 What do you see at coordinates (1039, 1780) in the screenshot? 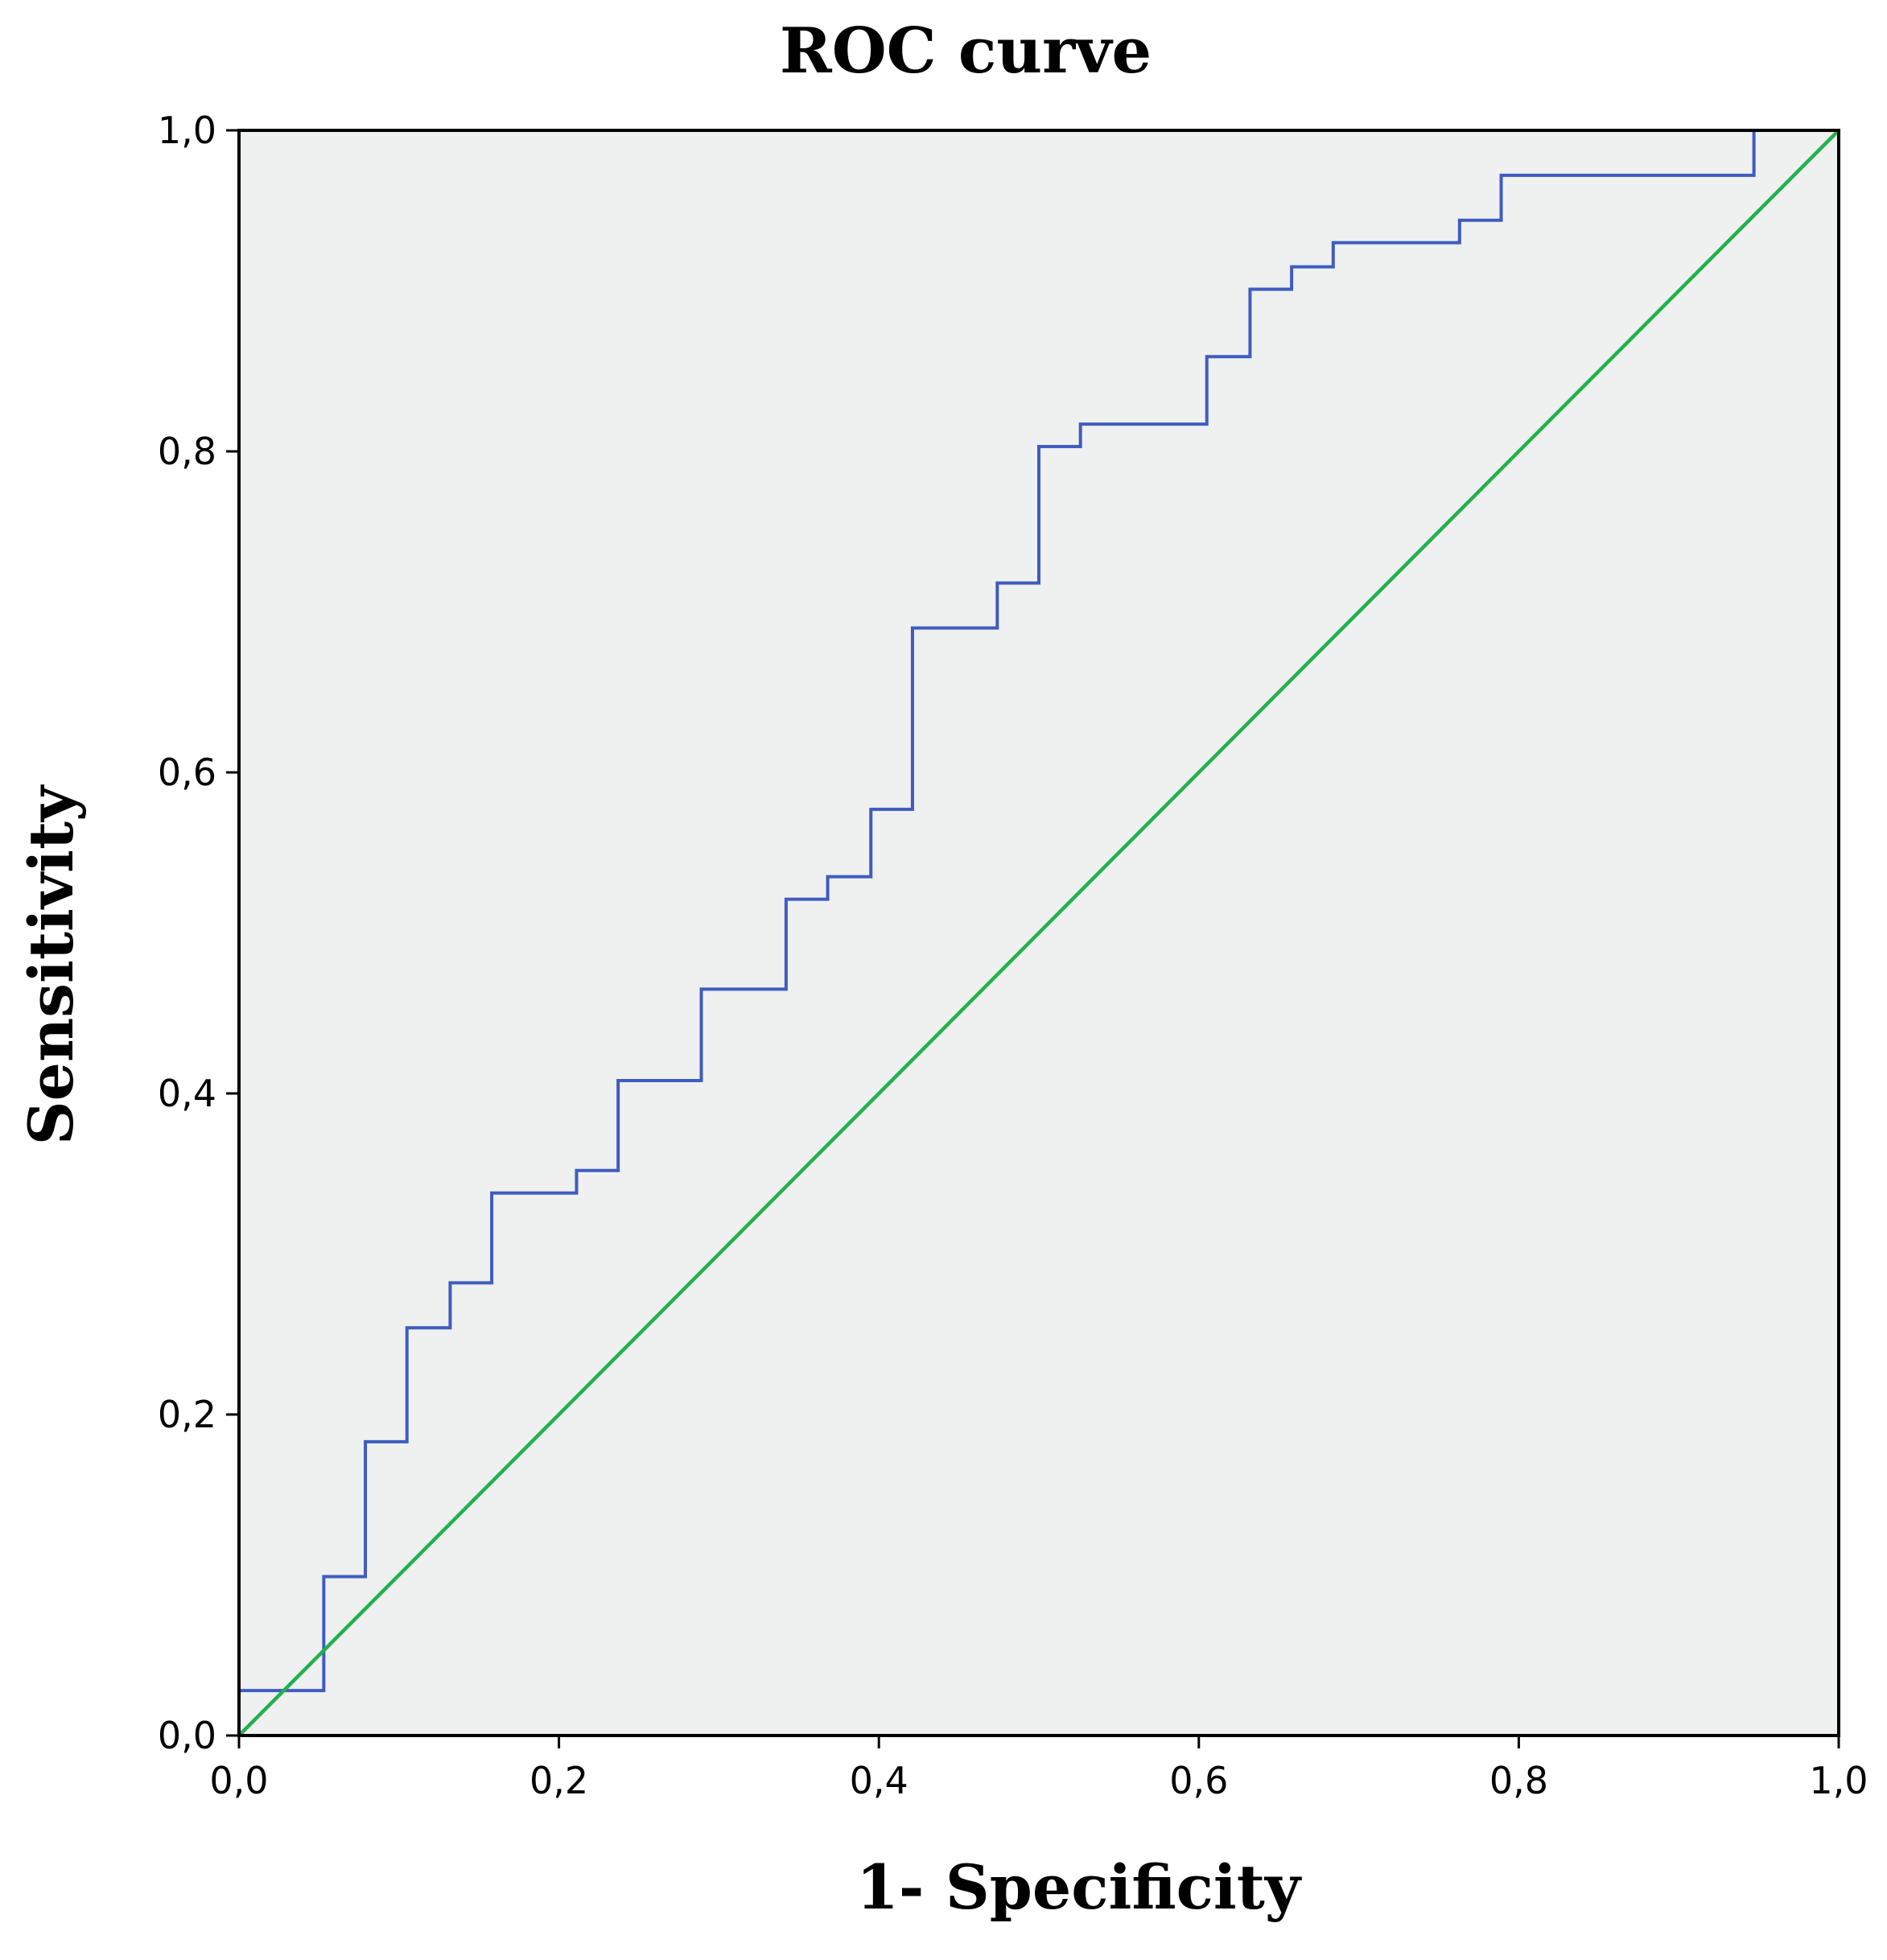
I see `x-axis-tick-labels: 0,0 0,2 0,4 0,6 0,8 1,0` at bounding box center [1039, 1780].